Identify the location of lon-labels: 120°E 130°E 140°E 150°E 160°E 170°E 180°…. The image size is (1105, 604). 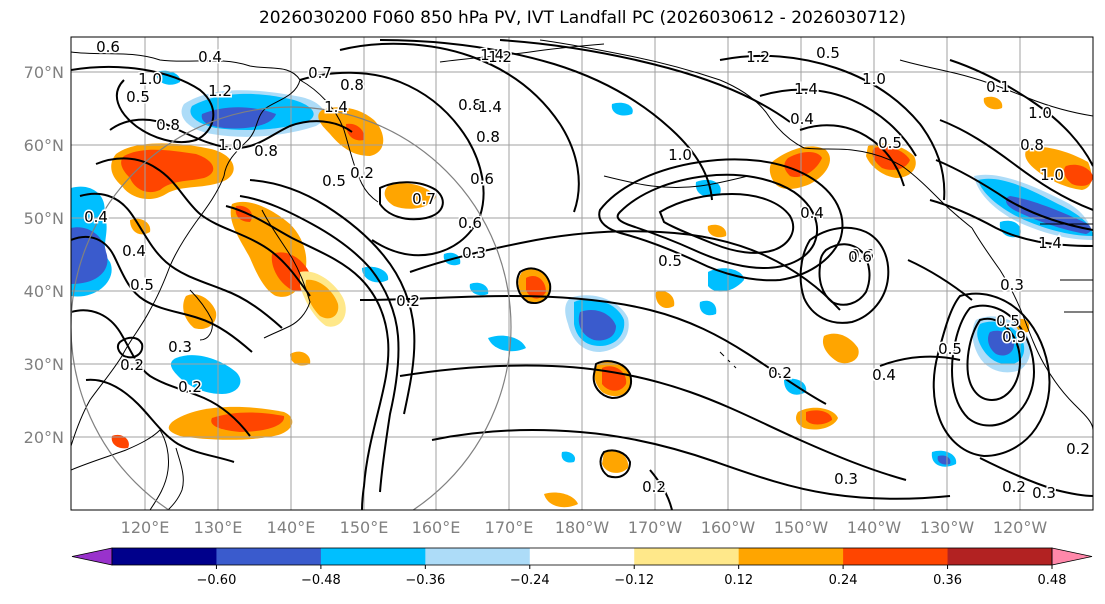
(584, 527).